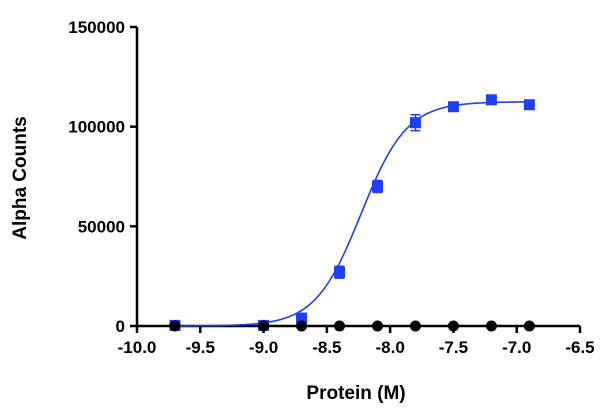 This screenshot has height=415, width=613. What do you see at coordinates (389, 347) in the screenshot?
I see `x-tick-label: -8.0` at bounding box center [389, 347].